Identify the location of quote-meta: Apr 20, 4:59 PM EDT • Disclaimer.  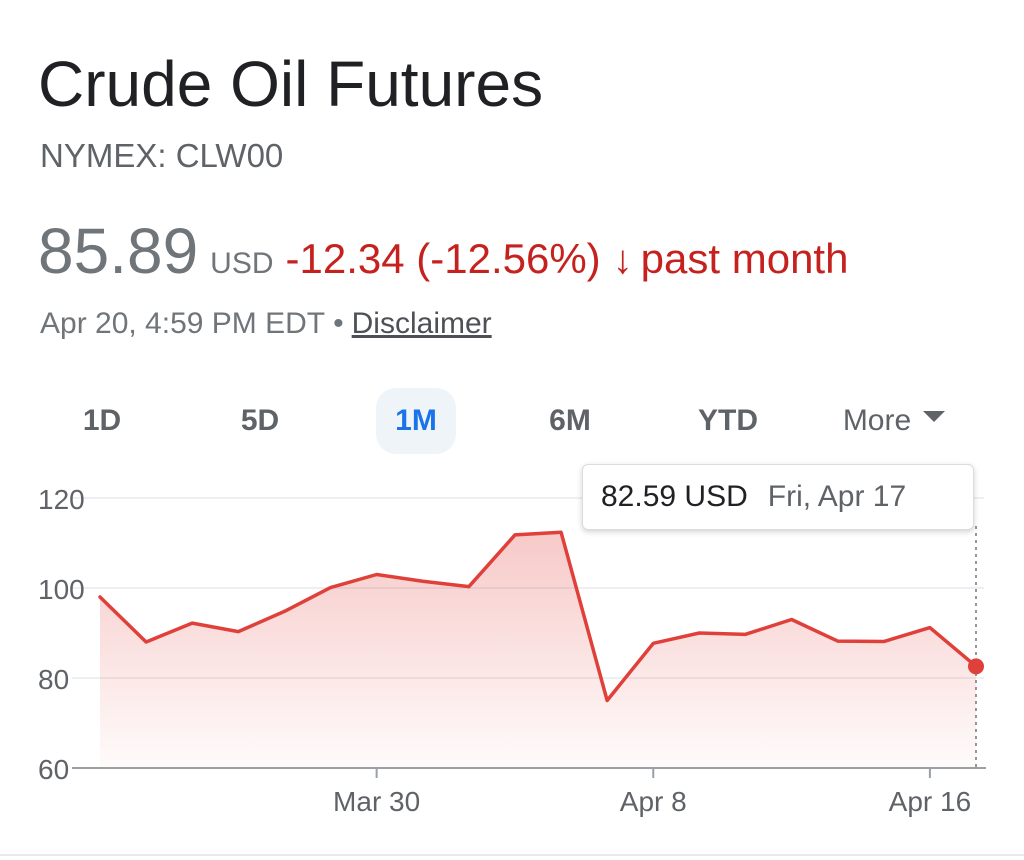
(266, 324).